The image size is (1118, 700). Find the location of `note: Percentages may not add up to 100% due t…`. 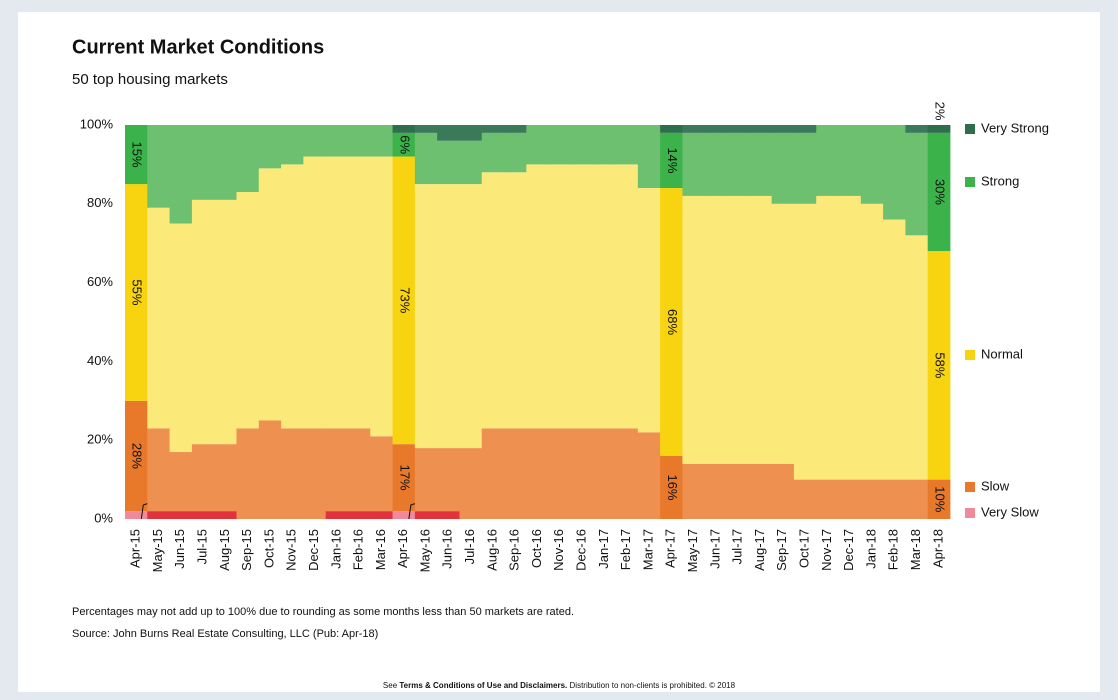

note: Percentages may not add up to 100% due t… is located at coordinates (323, 612).